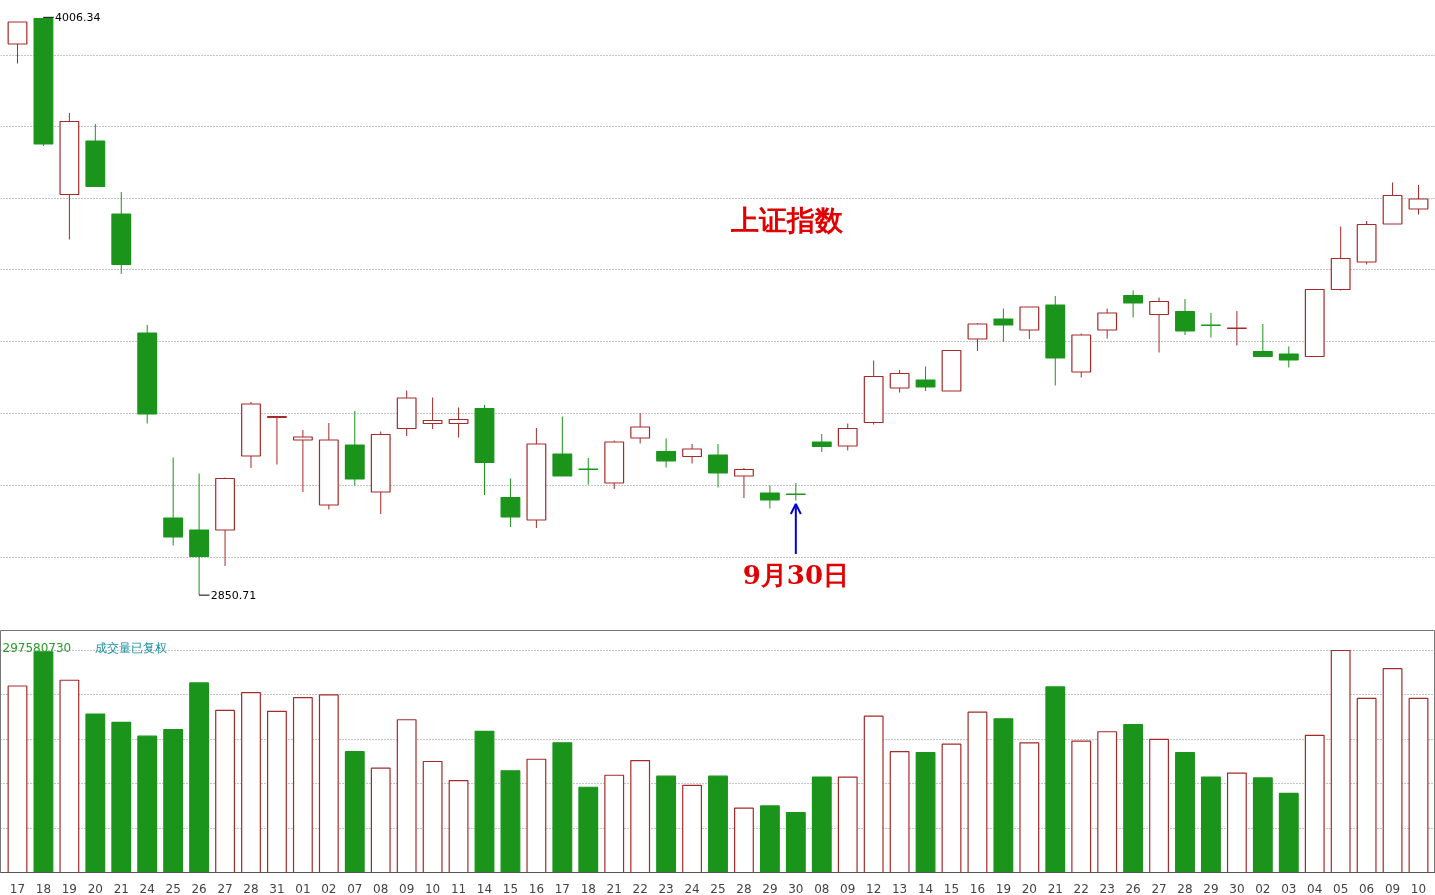 This screenshot has width=1435, height=895. Describe the element at coordinates (432, 888) in the screenshot. I see `x-tick-label: 10` at that location.